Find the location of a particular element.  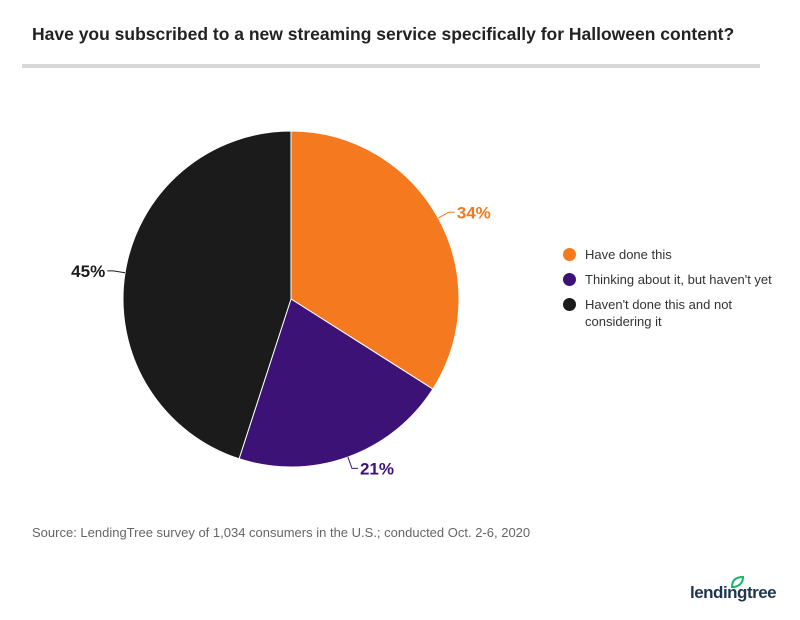

title-divider is located at coordinates (391, 66).